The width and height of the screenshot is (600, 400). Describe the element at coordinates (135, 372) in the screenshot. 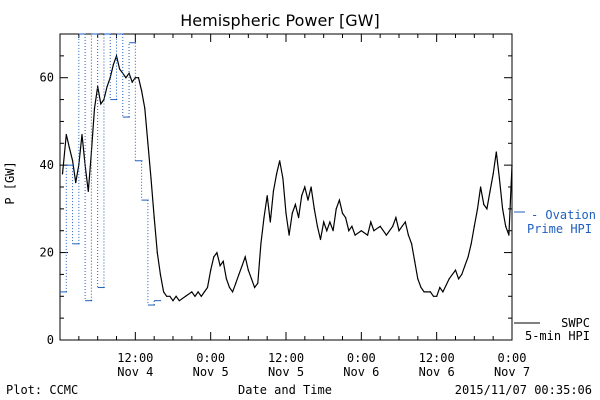

I see `x-tick-label-date: Nov 4` at that location.